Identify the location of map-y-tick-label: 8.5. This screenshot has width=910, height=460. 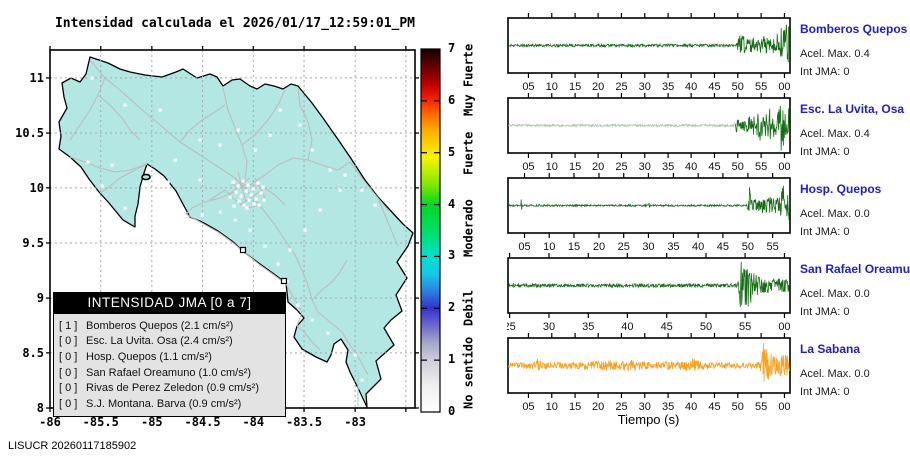
(33, 352).